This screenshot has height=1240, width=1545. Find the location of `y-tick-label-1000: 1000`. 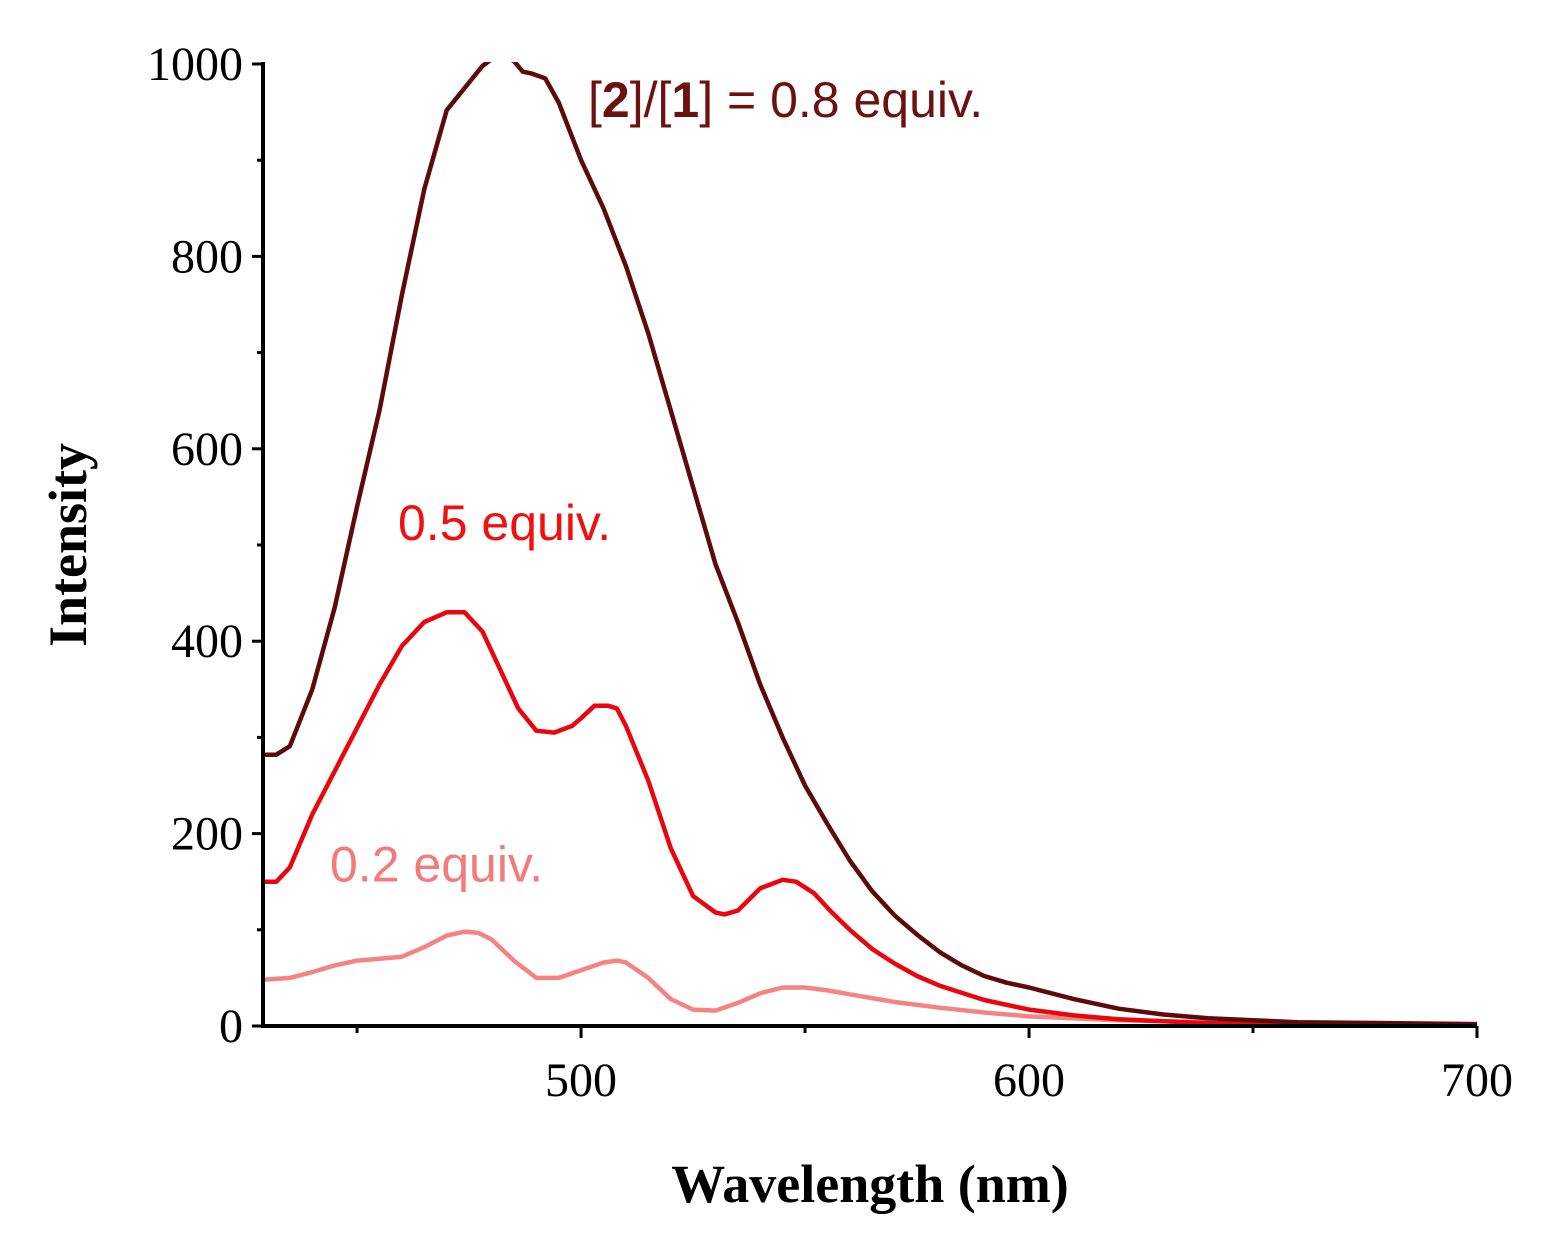

y-tick-label-1000: 1000 is located at coordinates (195, 64).